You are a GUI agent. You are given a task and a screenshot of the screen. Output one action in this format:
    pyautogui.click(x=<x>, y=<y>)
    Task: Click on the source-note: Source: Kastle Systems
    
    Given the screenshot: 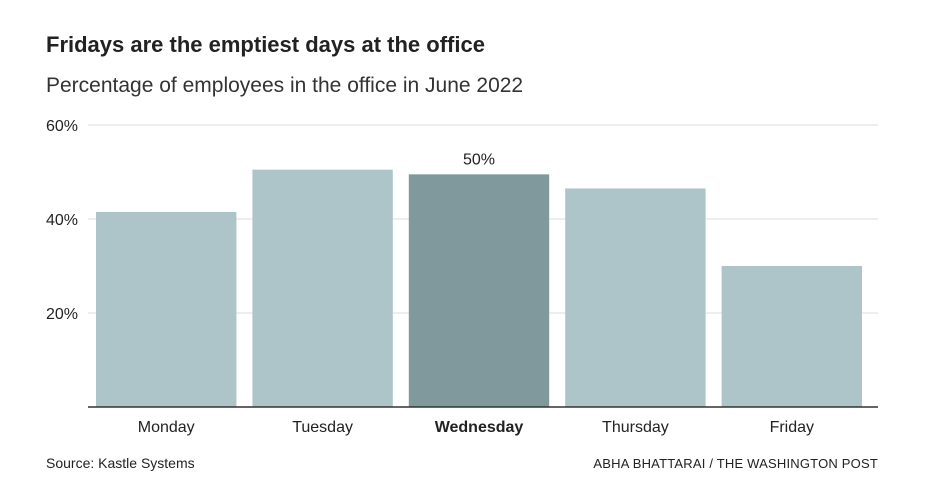 What is the action you would take?
    pyautogui.click(x=120, y=463)
    